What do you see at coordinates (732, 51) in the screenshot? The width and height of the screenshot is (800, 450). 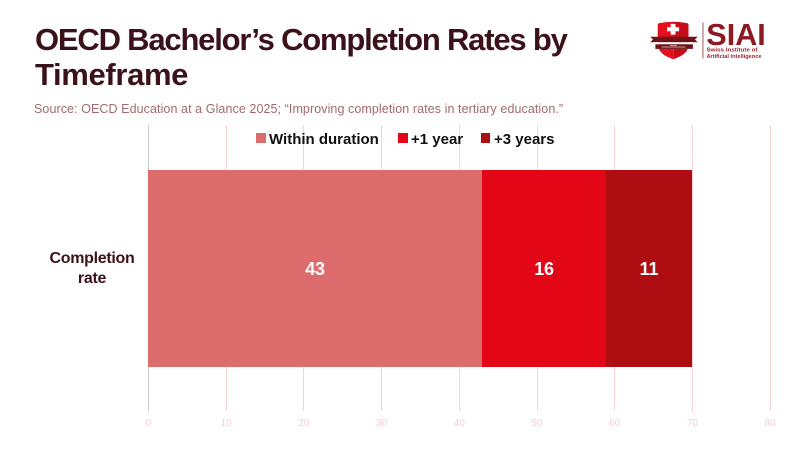 I see `svg-text: Swiss Institute of` at bounding box center [732, 51].